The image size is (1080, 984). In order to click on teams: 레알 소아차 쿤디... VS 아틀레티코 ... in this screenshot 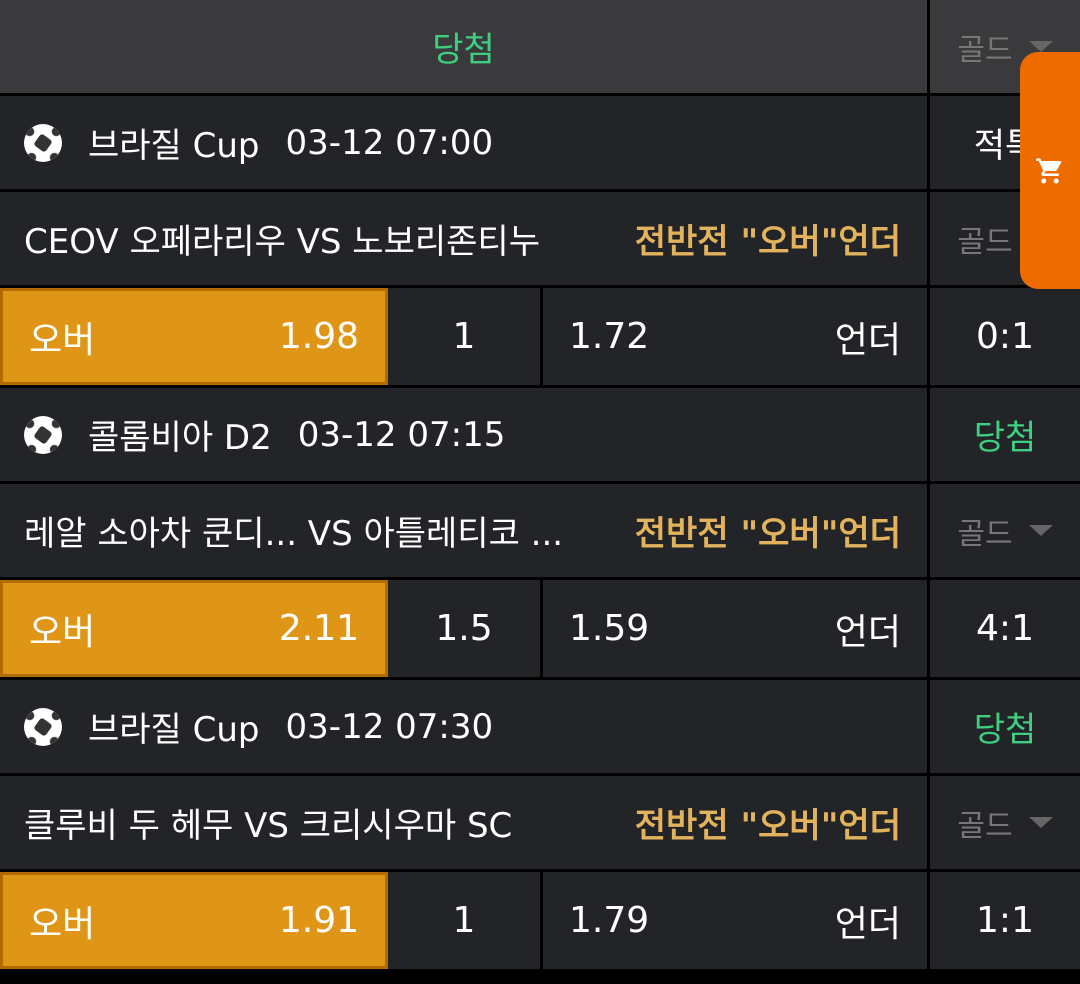, I will do `click(294, 534)`.